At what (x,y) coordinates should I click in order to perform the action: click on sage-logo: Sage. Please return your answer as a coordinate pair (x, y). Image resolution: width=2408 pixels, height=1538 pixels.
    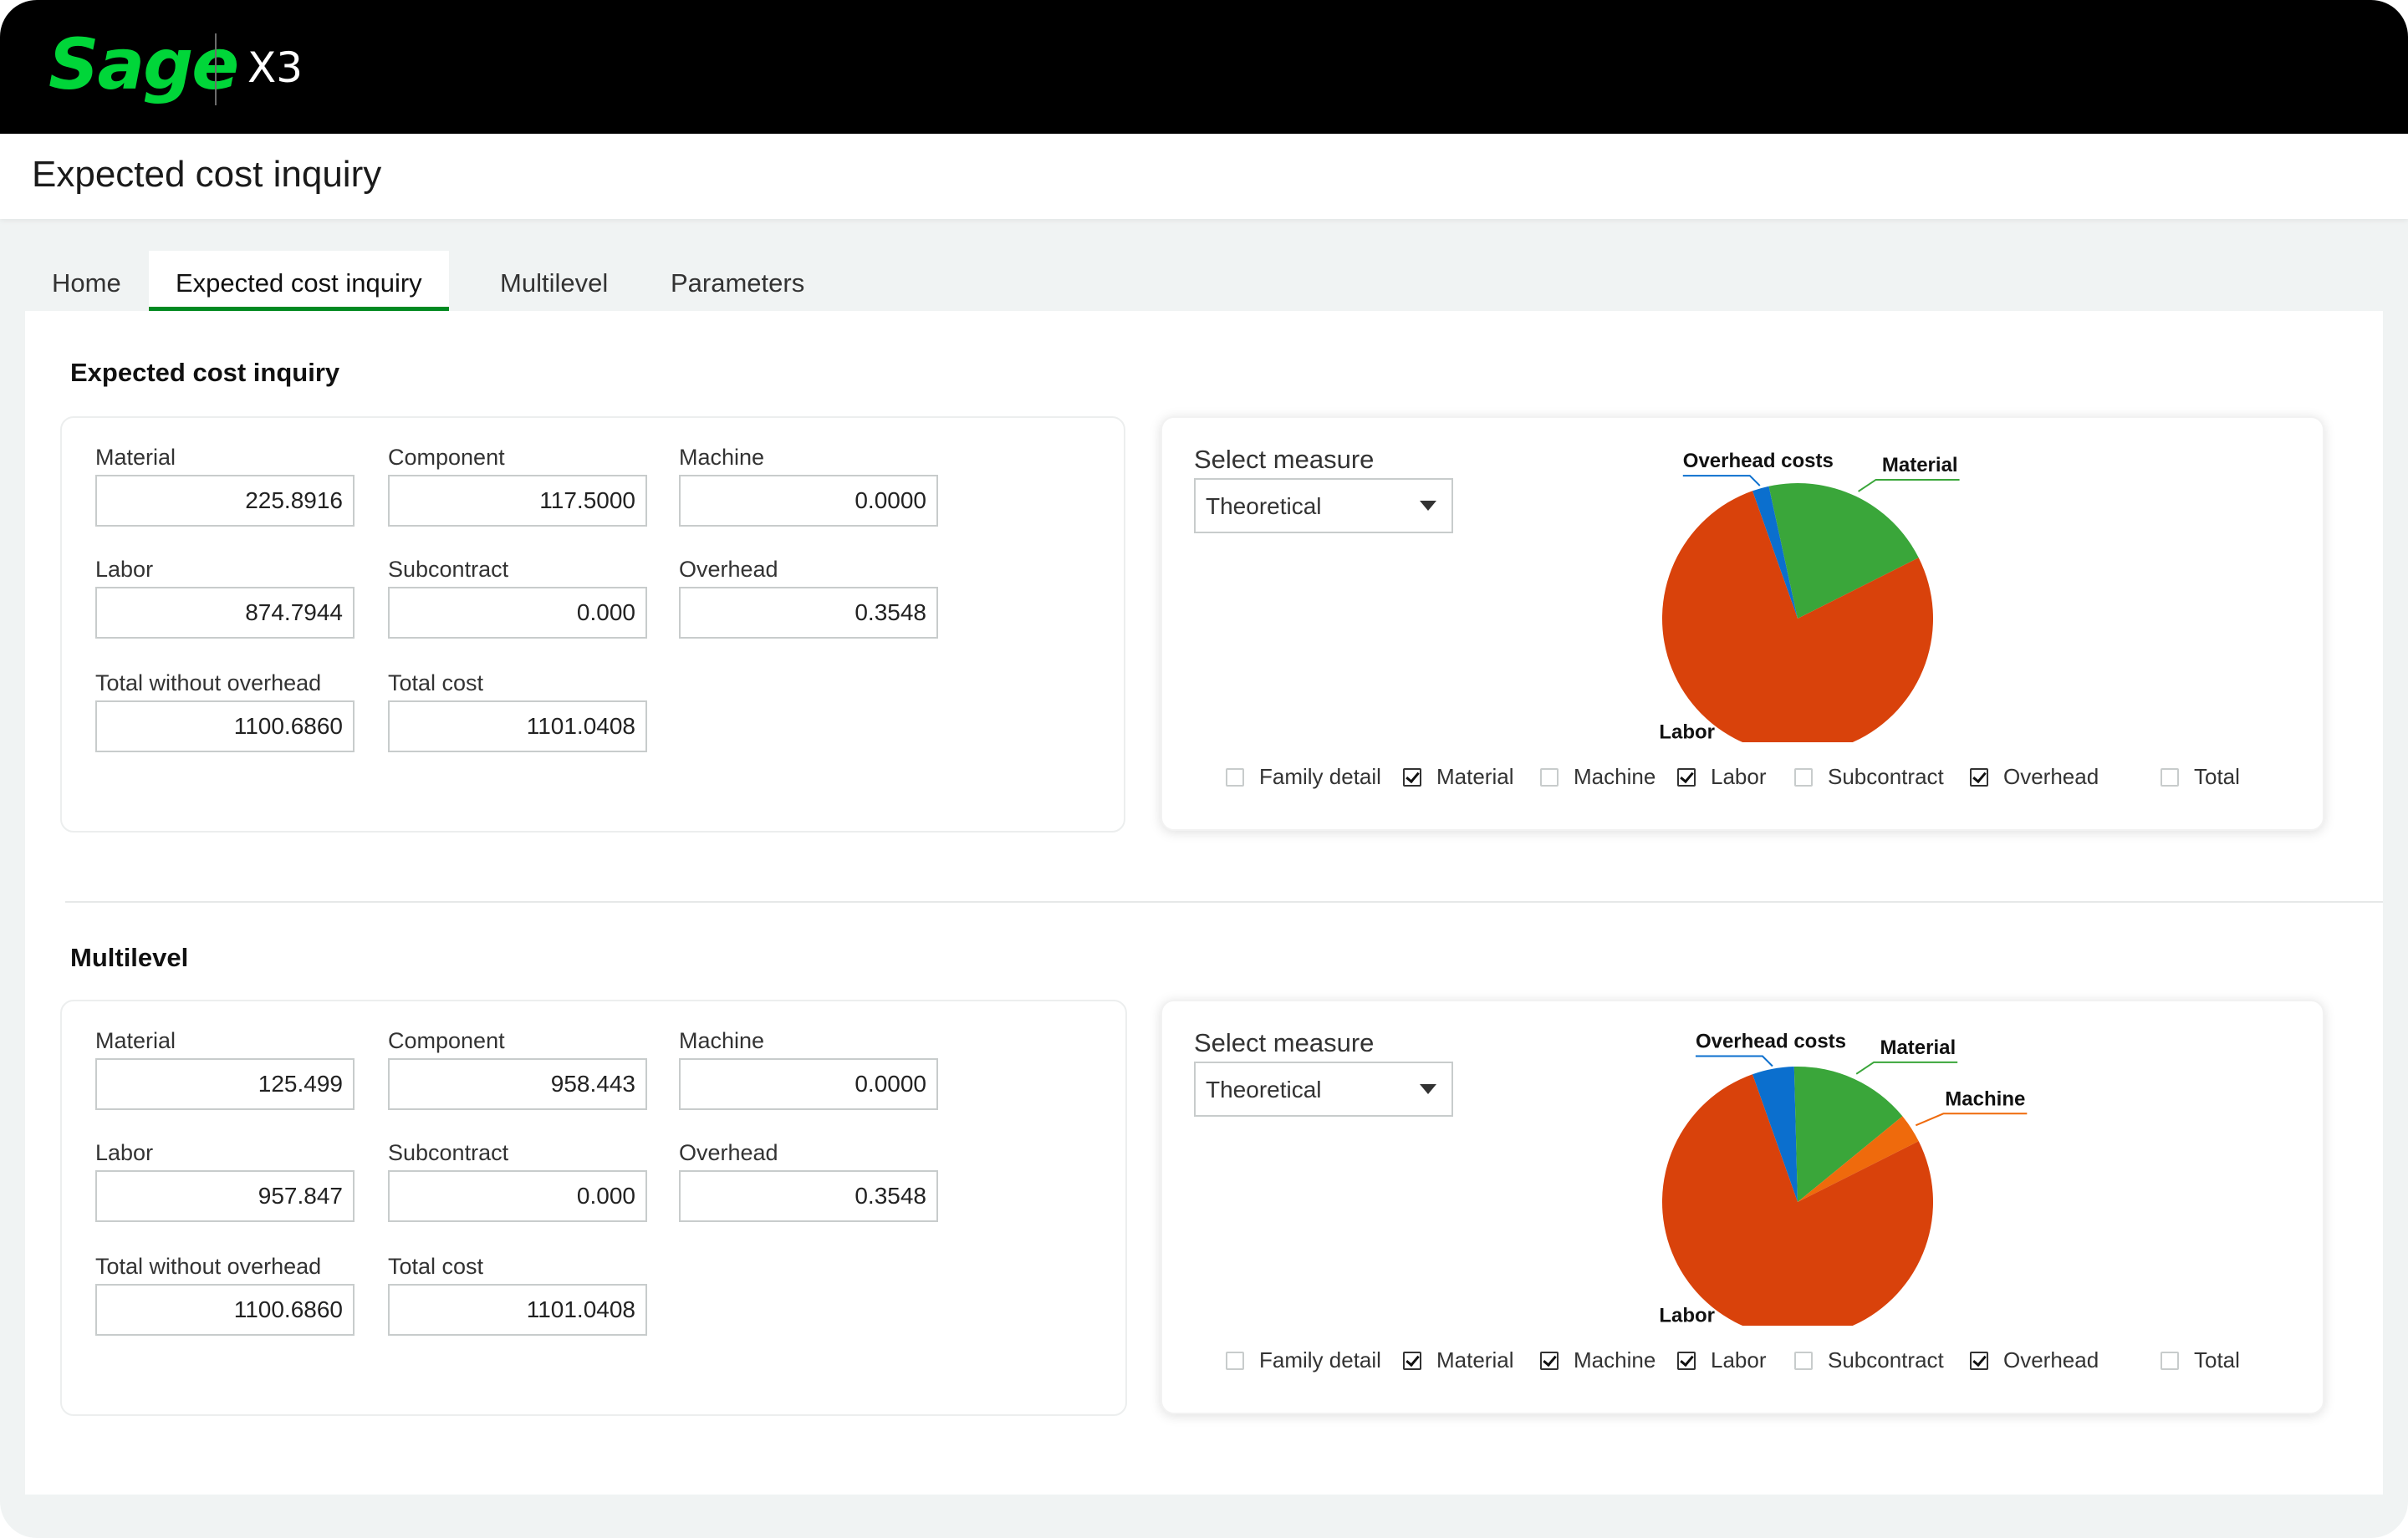
    Looking at the image, I should click on (143, 64).